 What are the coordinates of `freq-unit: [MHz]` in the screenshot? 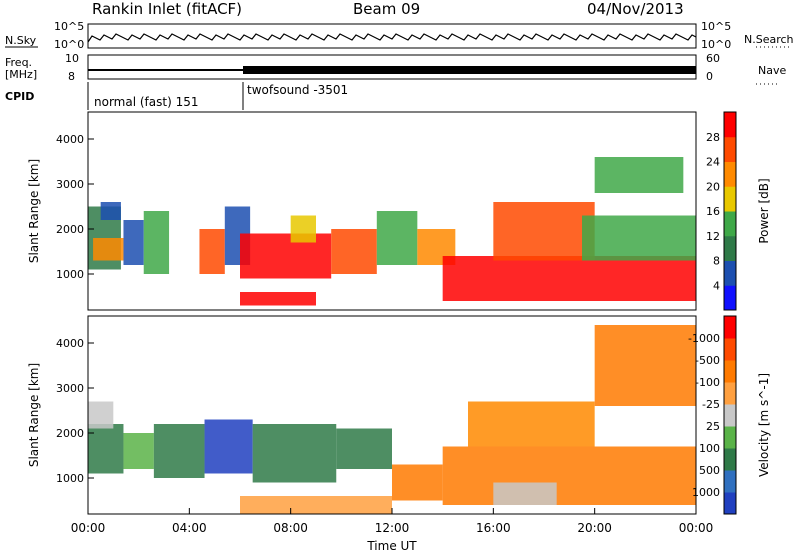 It's located at (21, 74).